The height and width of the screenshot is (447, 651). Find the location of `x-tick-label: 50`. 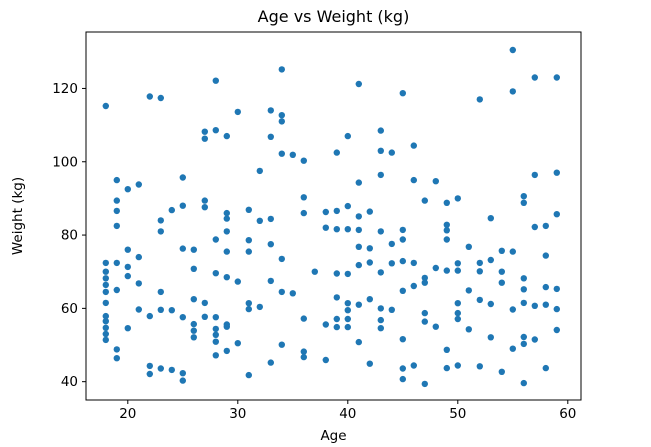

x-tick-label: 50 is located at coordinates (457, 414).